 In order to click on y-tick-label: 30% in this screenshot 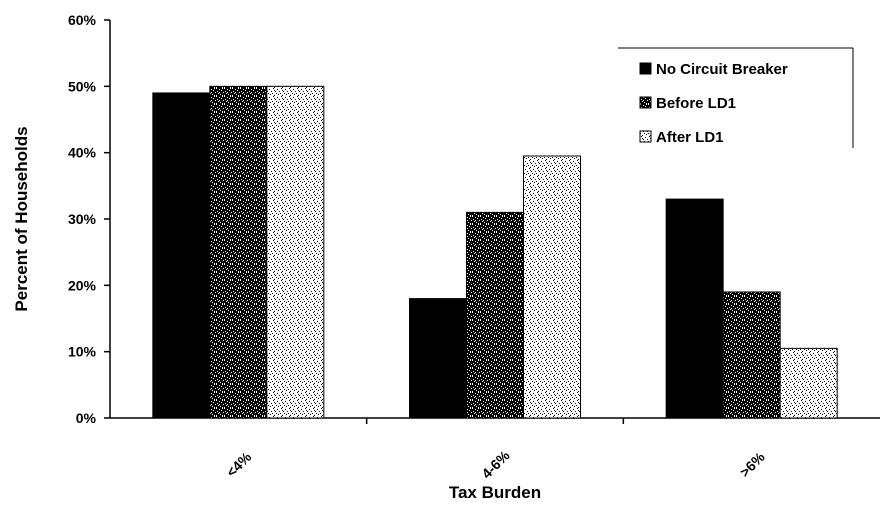, I will do `click(82, 219)`.